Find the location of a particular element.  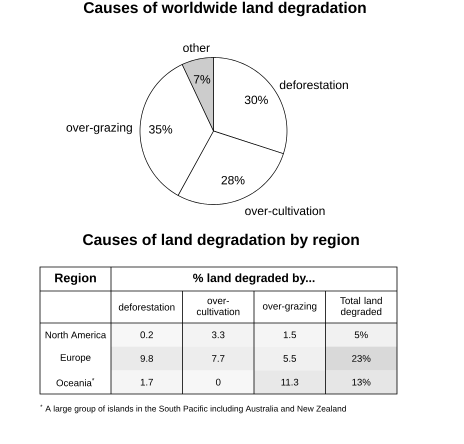

chart-title: Causes of land degradation by region is located at coordinates (221, 241).